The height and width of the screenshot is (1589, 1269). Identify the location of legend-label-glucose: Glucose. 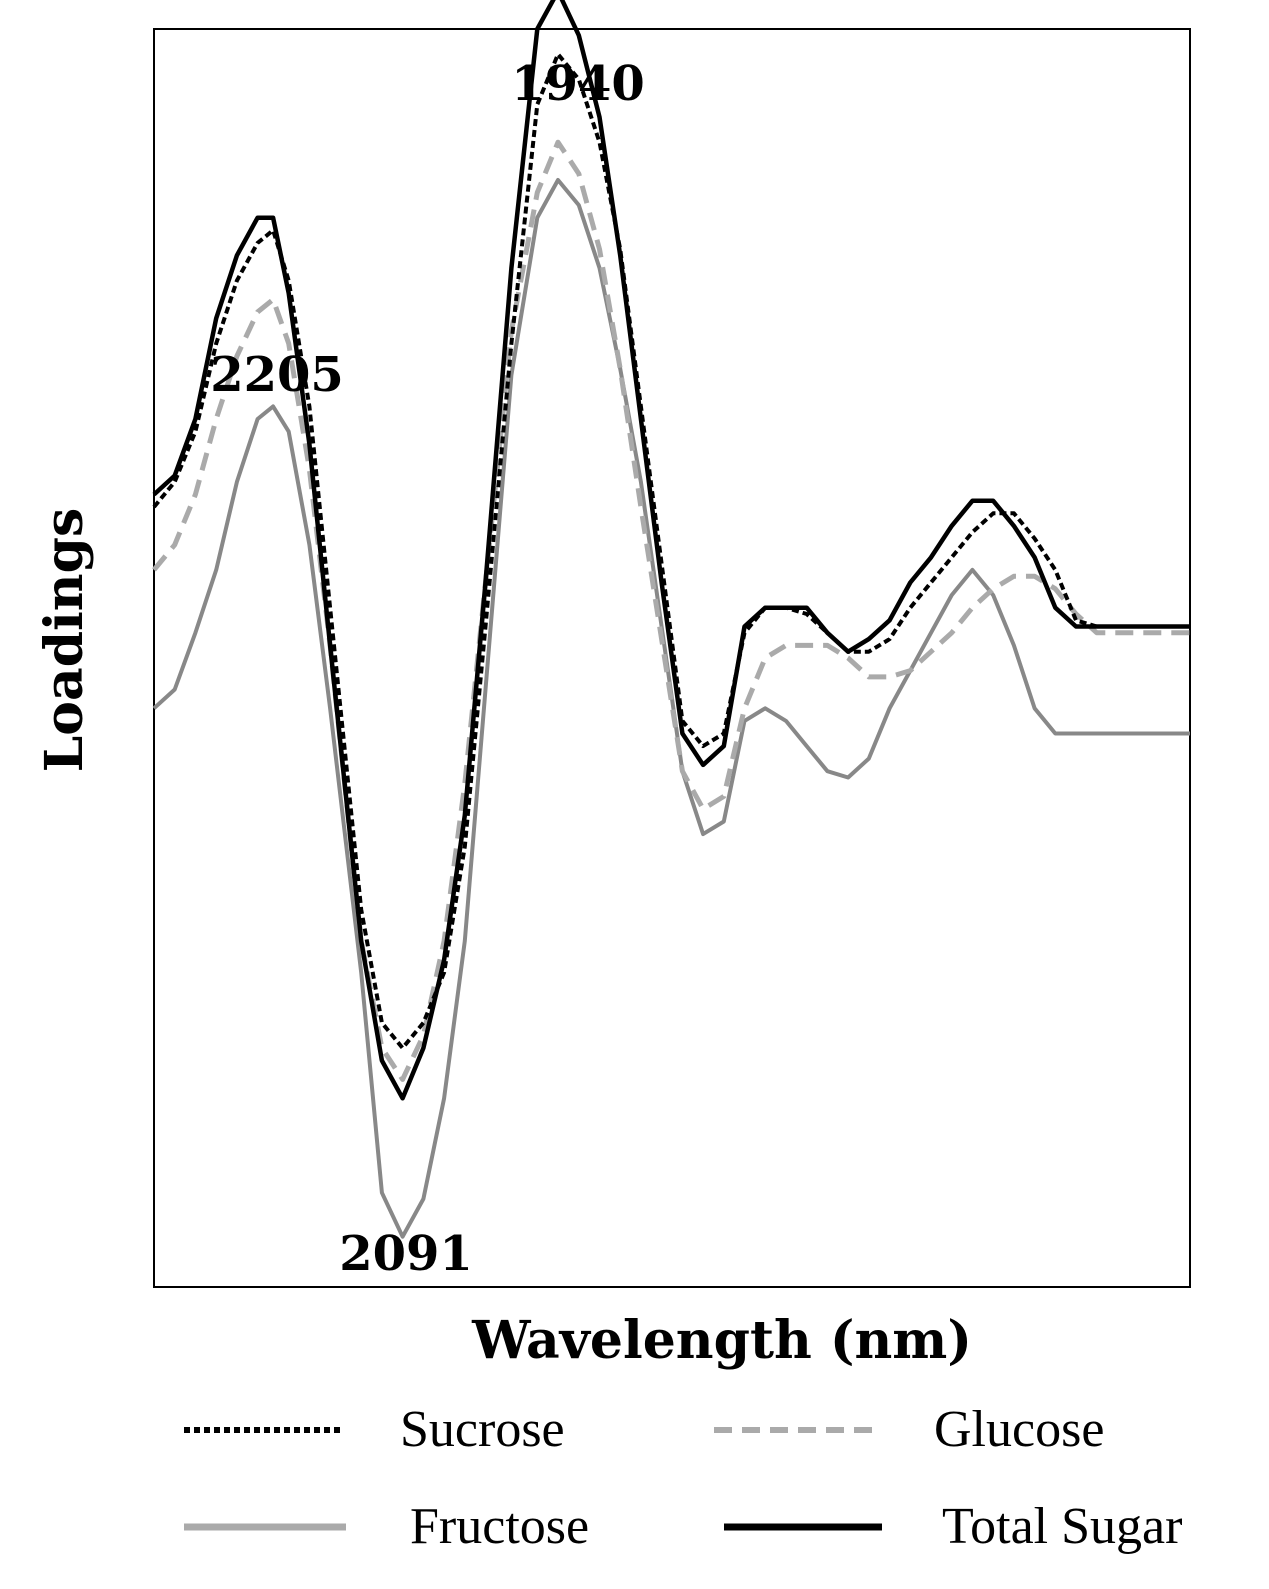
(1019, 1429).